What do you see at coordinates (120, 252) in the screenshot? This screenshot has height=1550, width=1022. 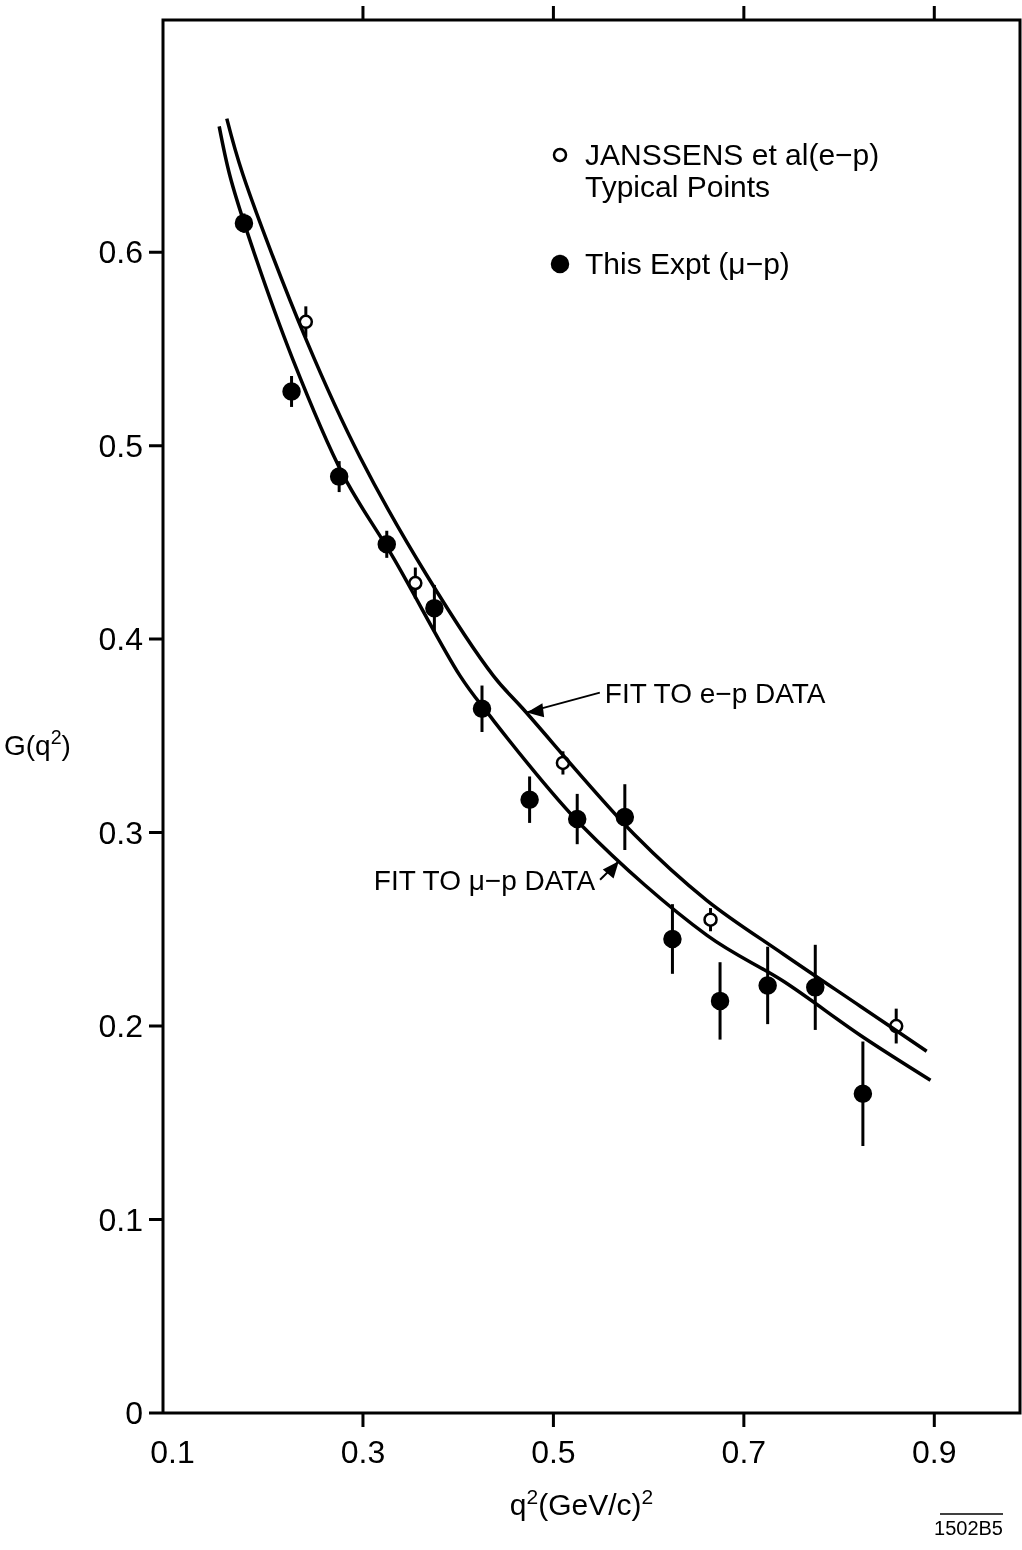 I see `y-tick-label: 0.6` at bounding box center [120, 252].